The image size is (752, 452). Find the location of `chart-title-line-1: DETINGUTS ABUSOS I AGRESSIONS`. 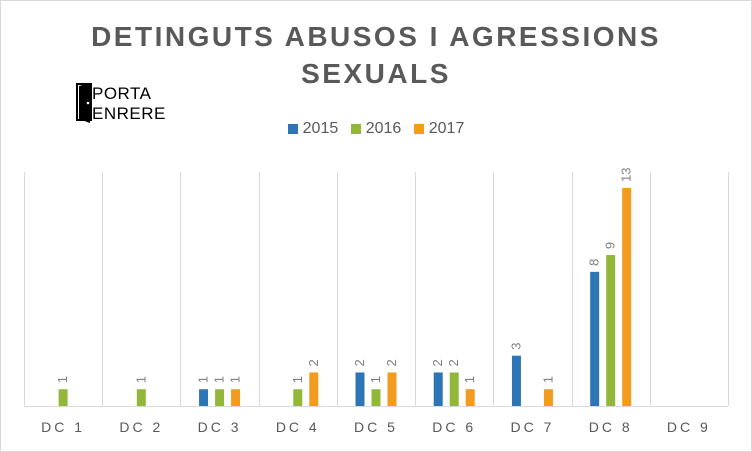

chart-title-line-1: DETINGUTS ABUSOS I AGRESSIONS is located at coordinates (376, 36).